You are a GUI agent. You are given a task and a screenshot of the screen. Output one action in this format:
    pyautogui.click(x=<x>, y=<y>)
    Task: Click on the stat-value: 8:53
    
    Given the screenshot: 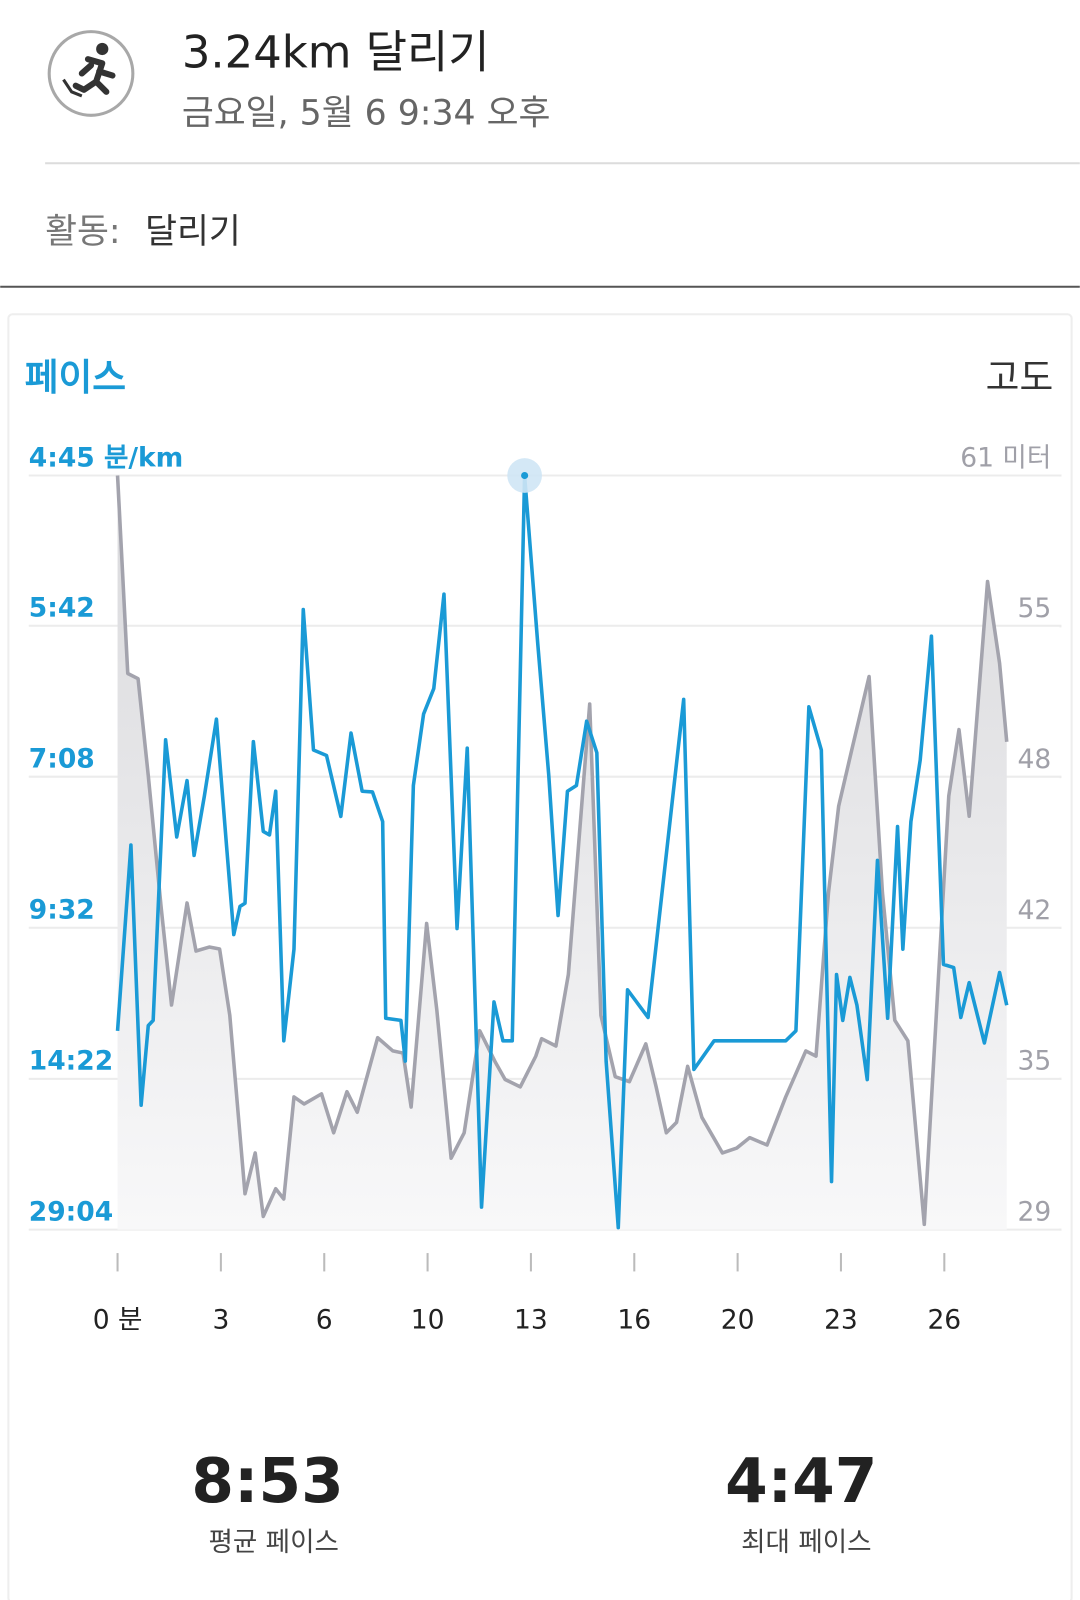 What is the action you would take?
    pyautogui.click(x=267, y=1481)
    